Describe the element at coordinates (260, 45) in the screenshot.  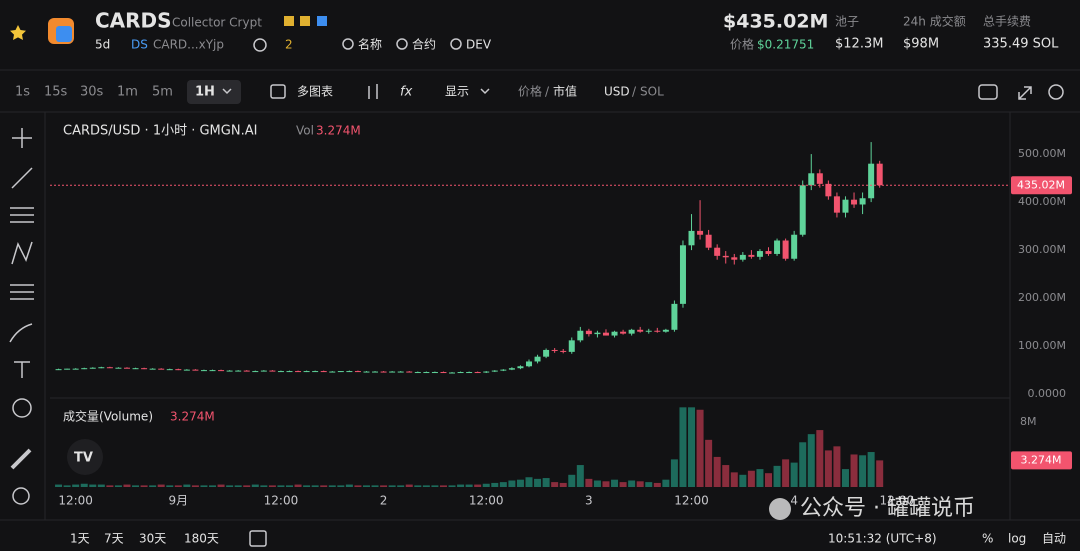
I see `web-icon` at that location.